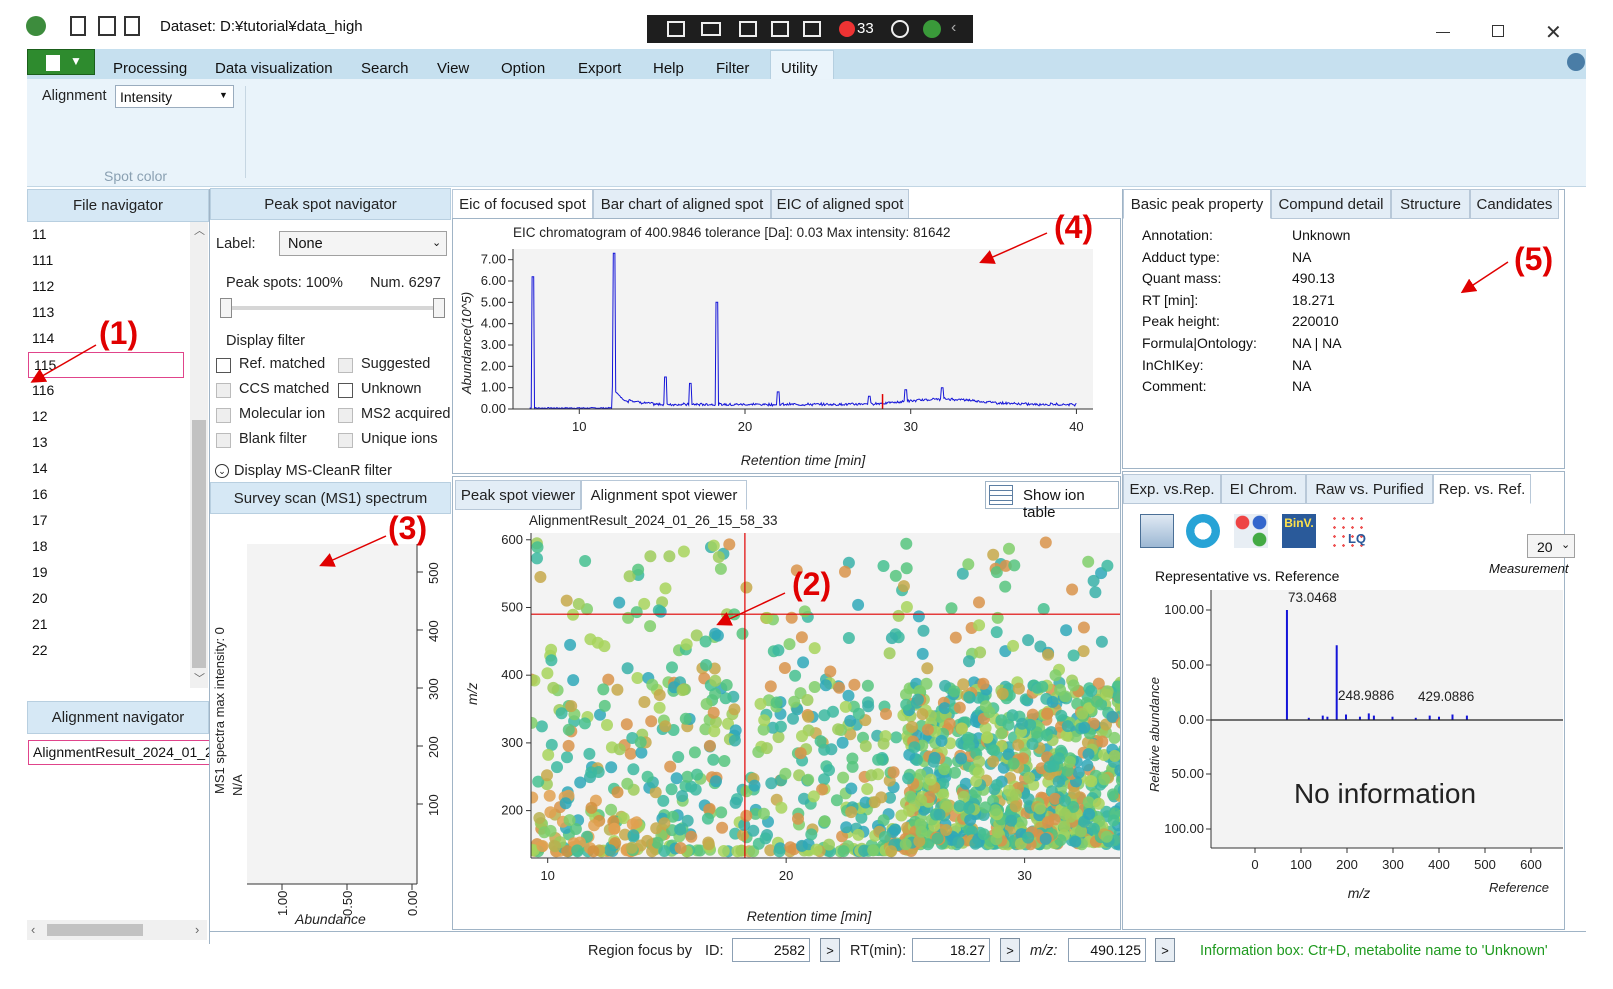 The width and height of the screenshot is (1613, 989). I want to click on tab-candidates: Candidates, so click(1514, 204).